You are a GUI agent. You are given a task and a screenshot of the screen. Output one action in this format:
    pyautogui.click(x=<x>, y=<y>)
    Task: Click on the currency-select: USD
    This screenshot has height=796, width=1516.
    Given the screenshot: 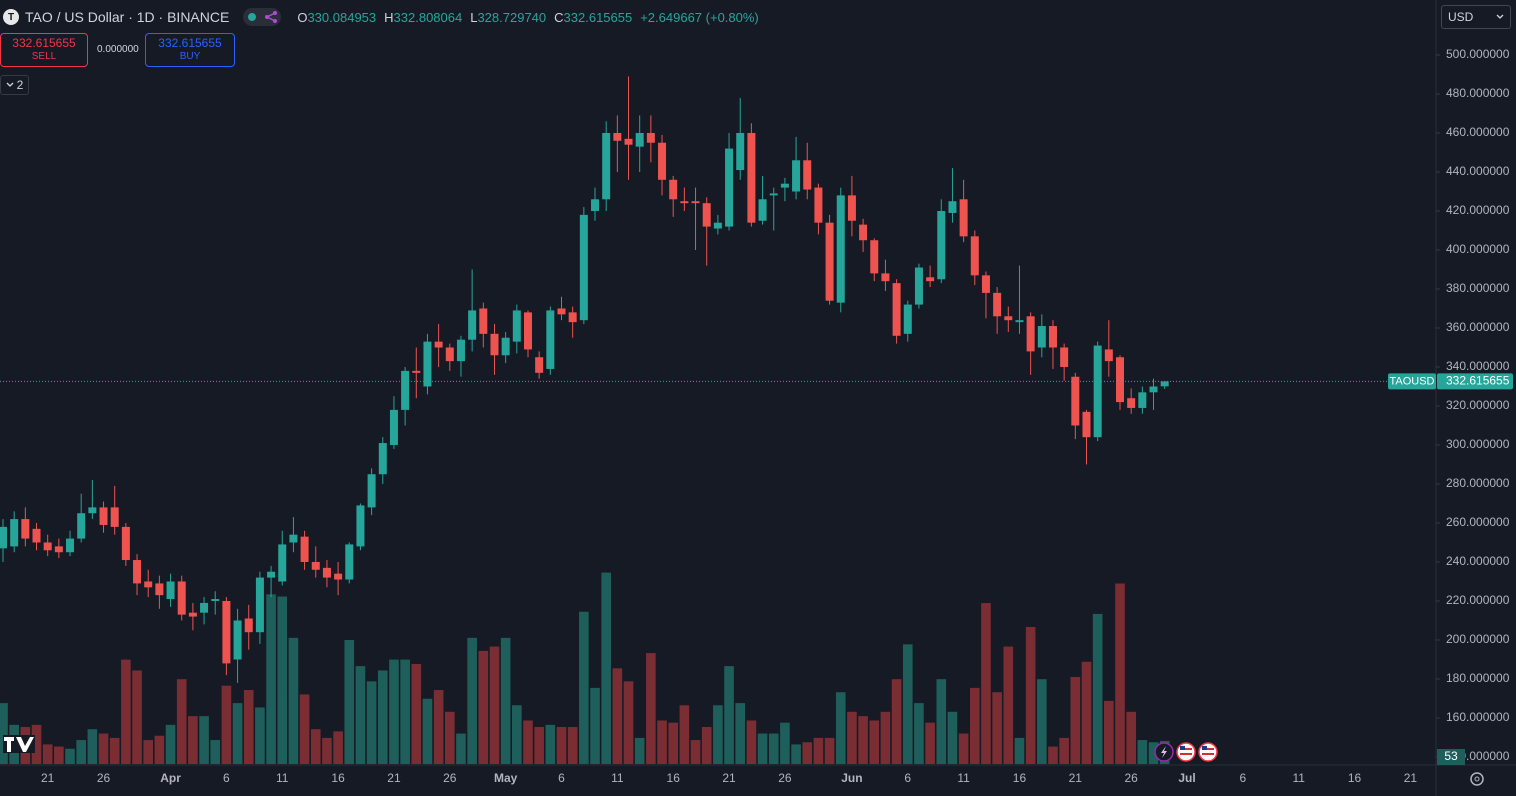 What is the action you would take?
    pyautogui.click(x=1476, y=17)
    